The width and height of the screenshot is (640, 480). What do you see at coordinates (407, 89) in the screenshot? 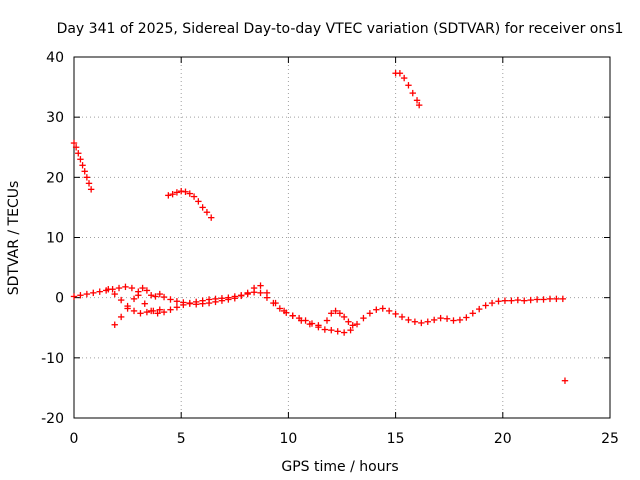
I see `series-arc-late-high` at bounding box center [407, 89].